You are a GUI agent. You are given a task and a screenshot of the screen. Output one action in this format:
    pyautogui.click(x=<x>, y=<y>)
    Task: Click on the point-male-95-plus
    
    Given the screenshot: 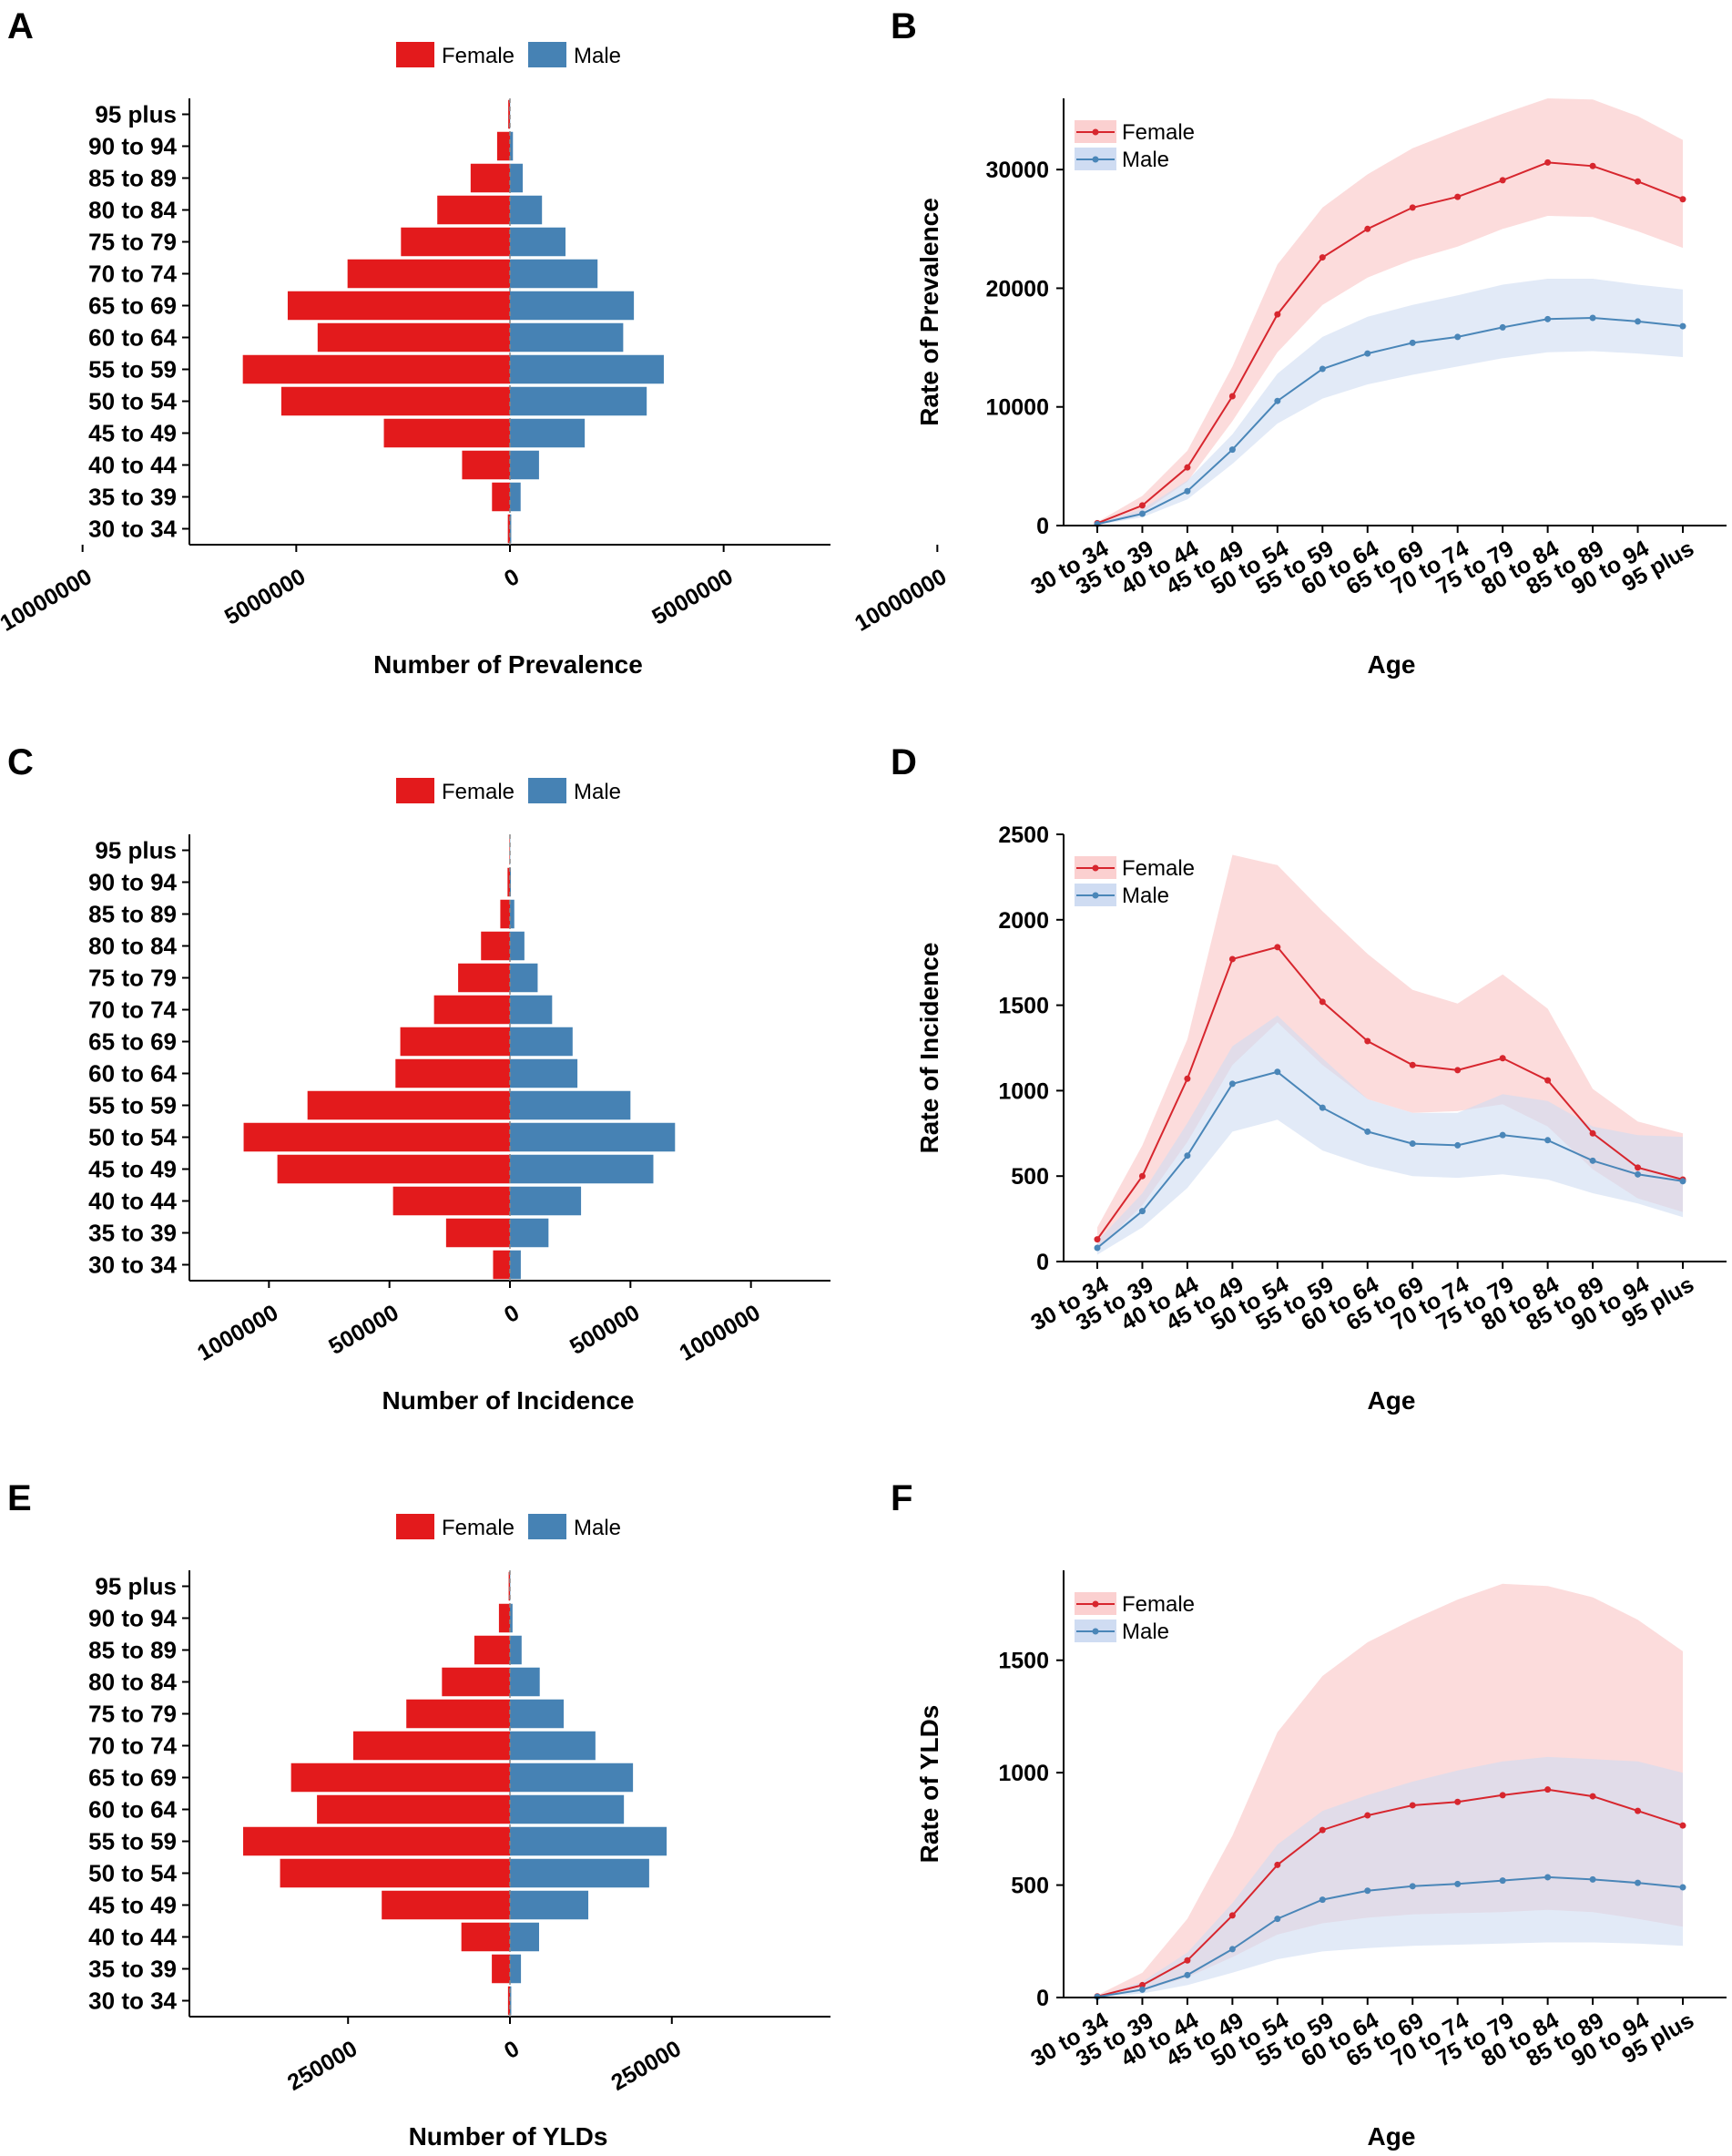 What is the action you would take?
    pyautogui.click(x=1682, y=1887)
    